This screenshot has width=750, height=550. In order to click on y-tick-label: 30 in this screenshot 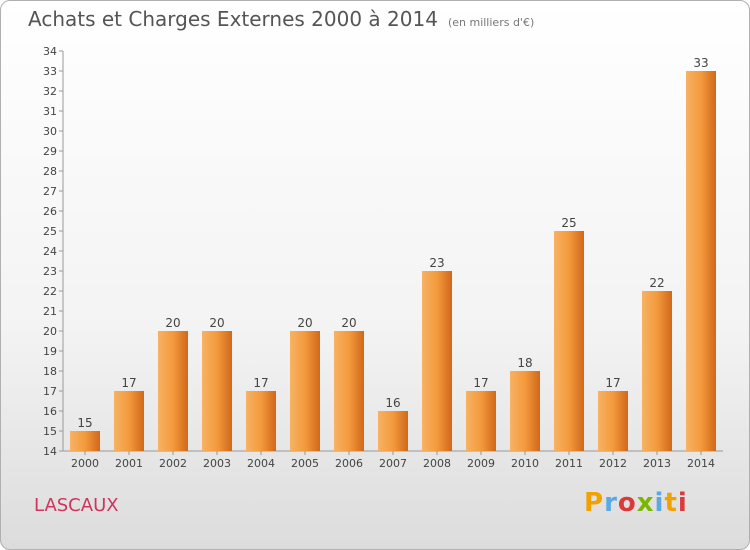, I will do `click(50, 131)`.